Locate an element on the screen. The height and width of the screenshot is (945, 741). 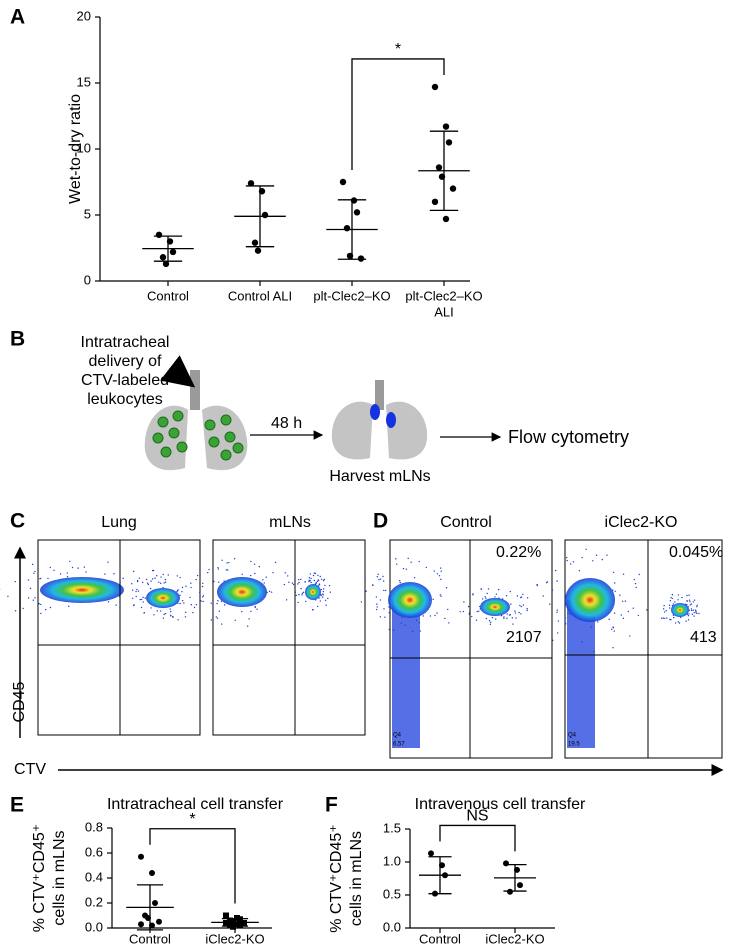
panel-letter: A is located at coordinates (17, 17).